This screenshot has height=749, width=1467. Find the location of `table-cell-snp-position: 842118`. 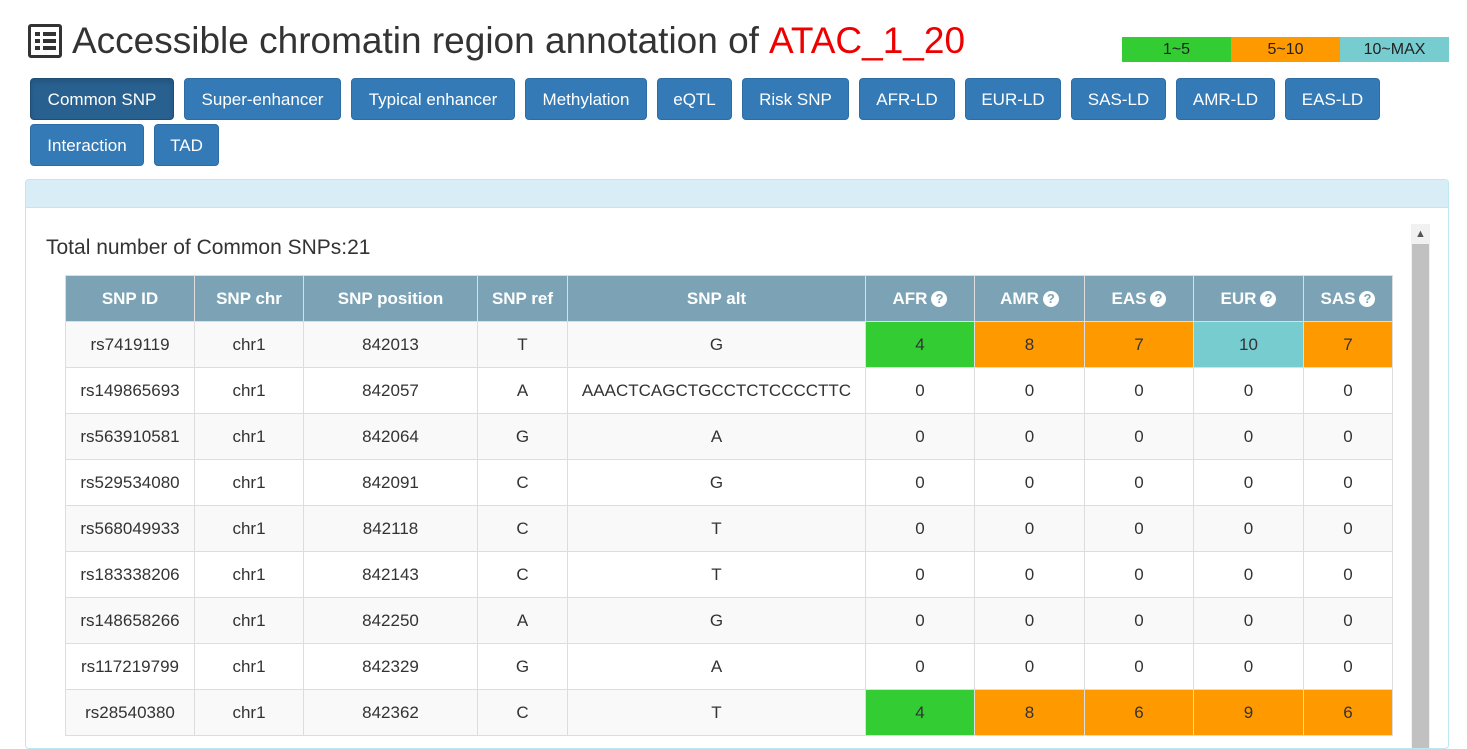

table-cell-snp-position: 842118 is located at coordinates (390, 528).